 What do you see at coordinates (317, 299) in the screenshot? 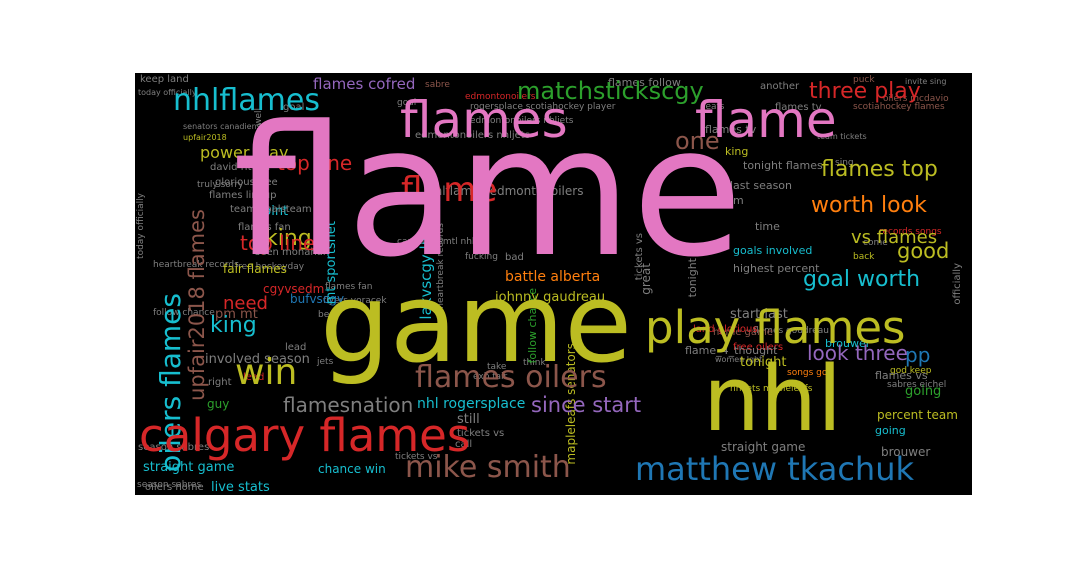
I see `word: bufvscgy` at bounding box center [317, 299].